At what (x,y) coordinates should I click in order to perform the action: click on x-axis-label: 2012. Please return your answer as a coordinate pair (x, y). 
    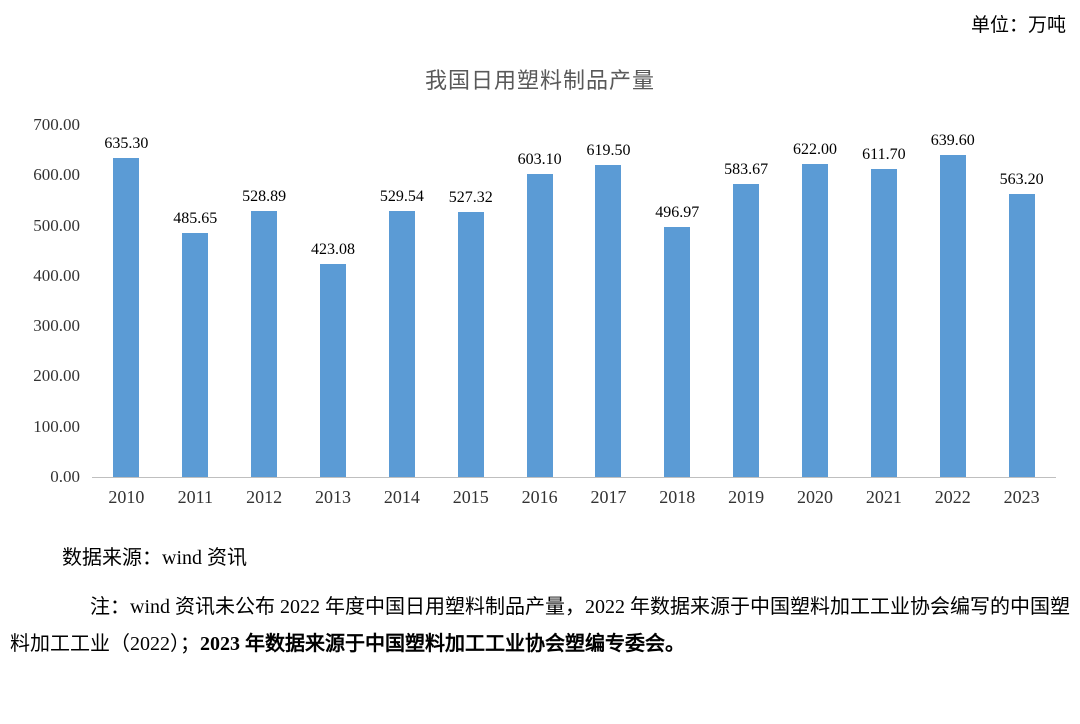
    Looking at the image, I should click on (264, 497).